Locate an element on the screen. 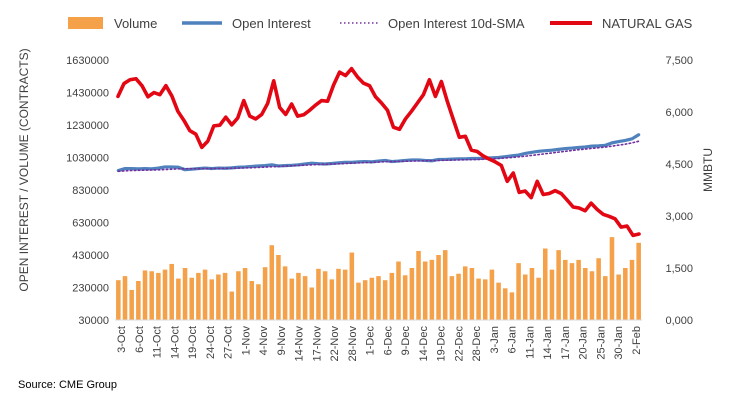 This screenshot has height=401, width=730. x-tick-label: 1-Dec is located at coordinates (371, 341).